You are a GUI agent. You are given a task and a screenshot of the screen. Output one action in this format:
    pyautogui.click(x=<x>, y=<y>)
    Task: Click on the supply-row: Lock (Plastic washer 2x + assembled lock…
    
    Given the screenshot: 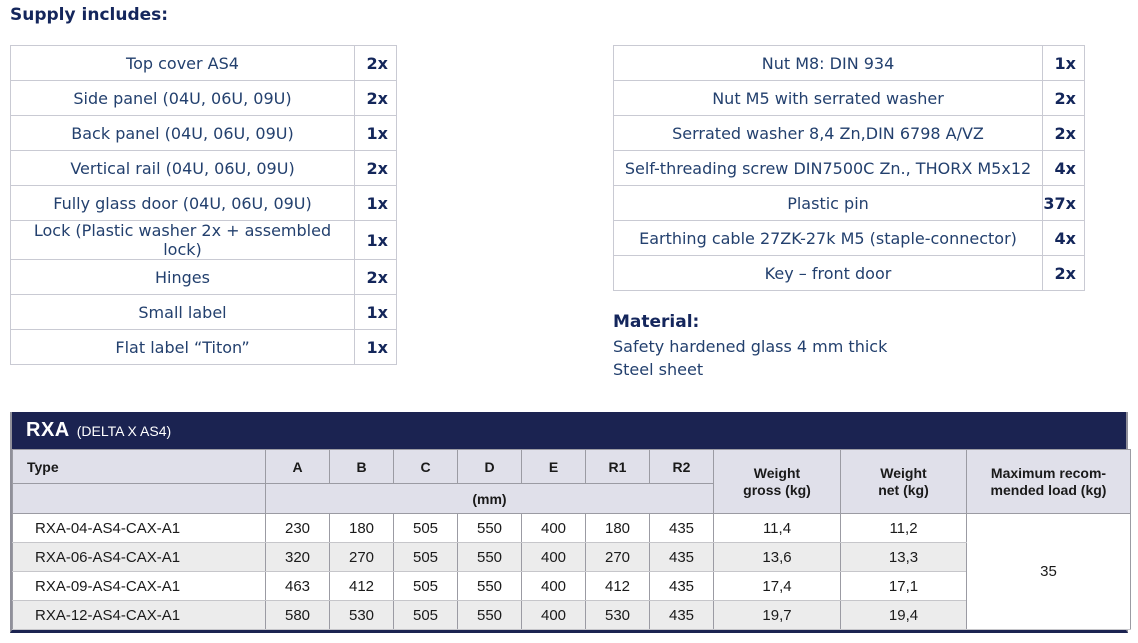 What is the action you would take?
    pyautogui.click(x=203, y=240)
    